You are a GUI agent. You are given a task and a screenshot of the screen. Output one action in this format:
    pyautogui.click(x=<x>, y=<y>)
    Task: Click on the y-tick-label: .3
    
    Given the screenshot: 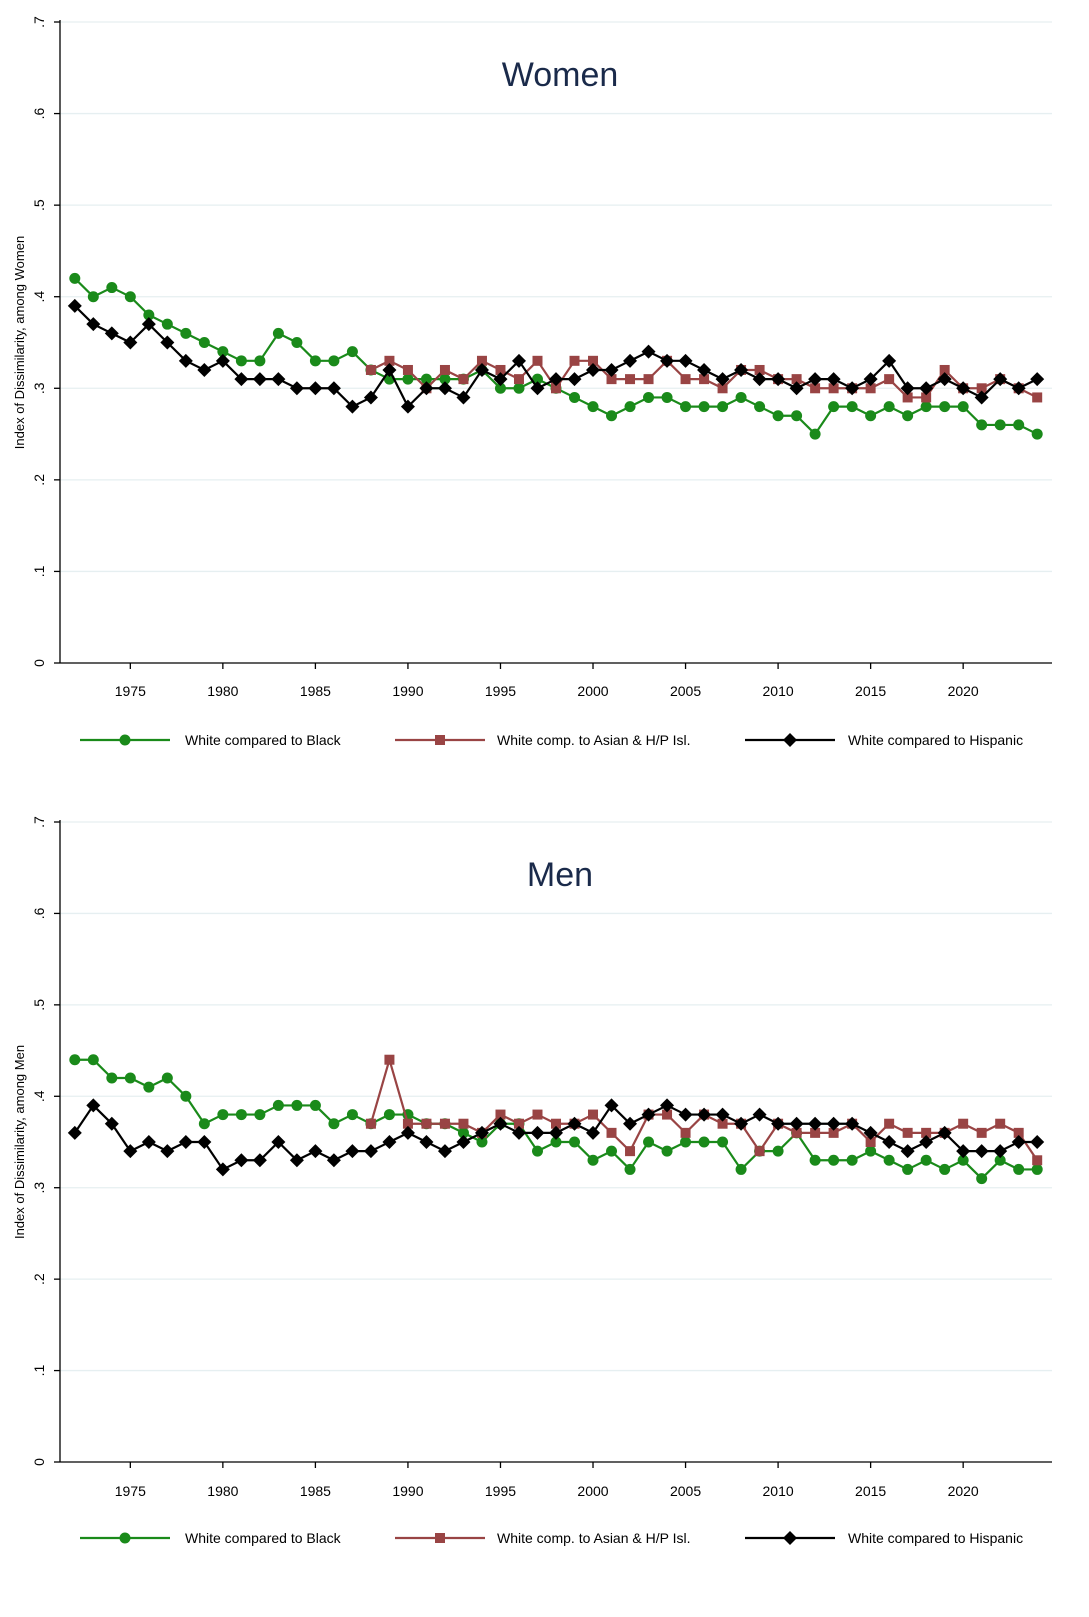 What is the action you would take?
    pyautogui.click(x=39, y=388)
    